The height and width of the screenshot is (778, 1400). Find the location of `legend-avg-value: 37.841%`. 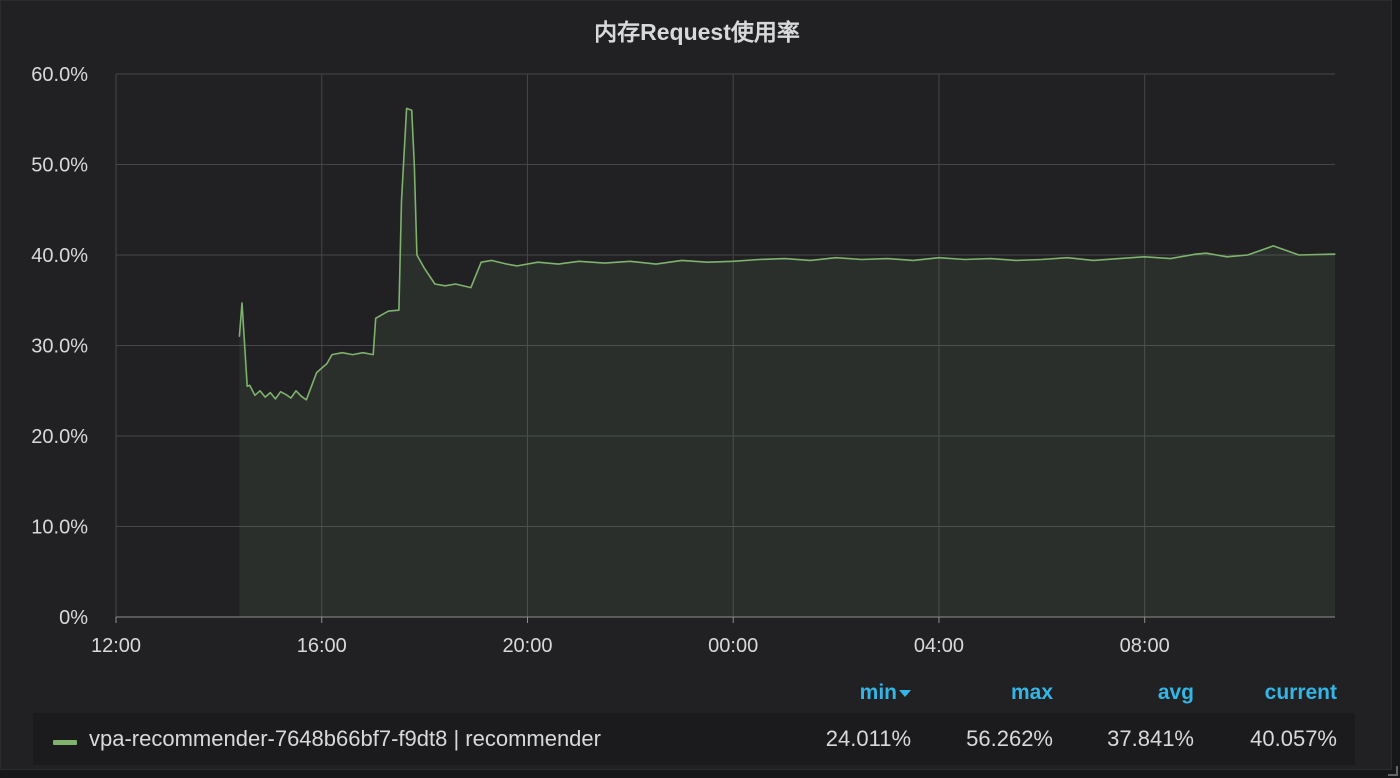

legend-avg-value: 37.841% is located at coordinates (1150, 738).